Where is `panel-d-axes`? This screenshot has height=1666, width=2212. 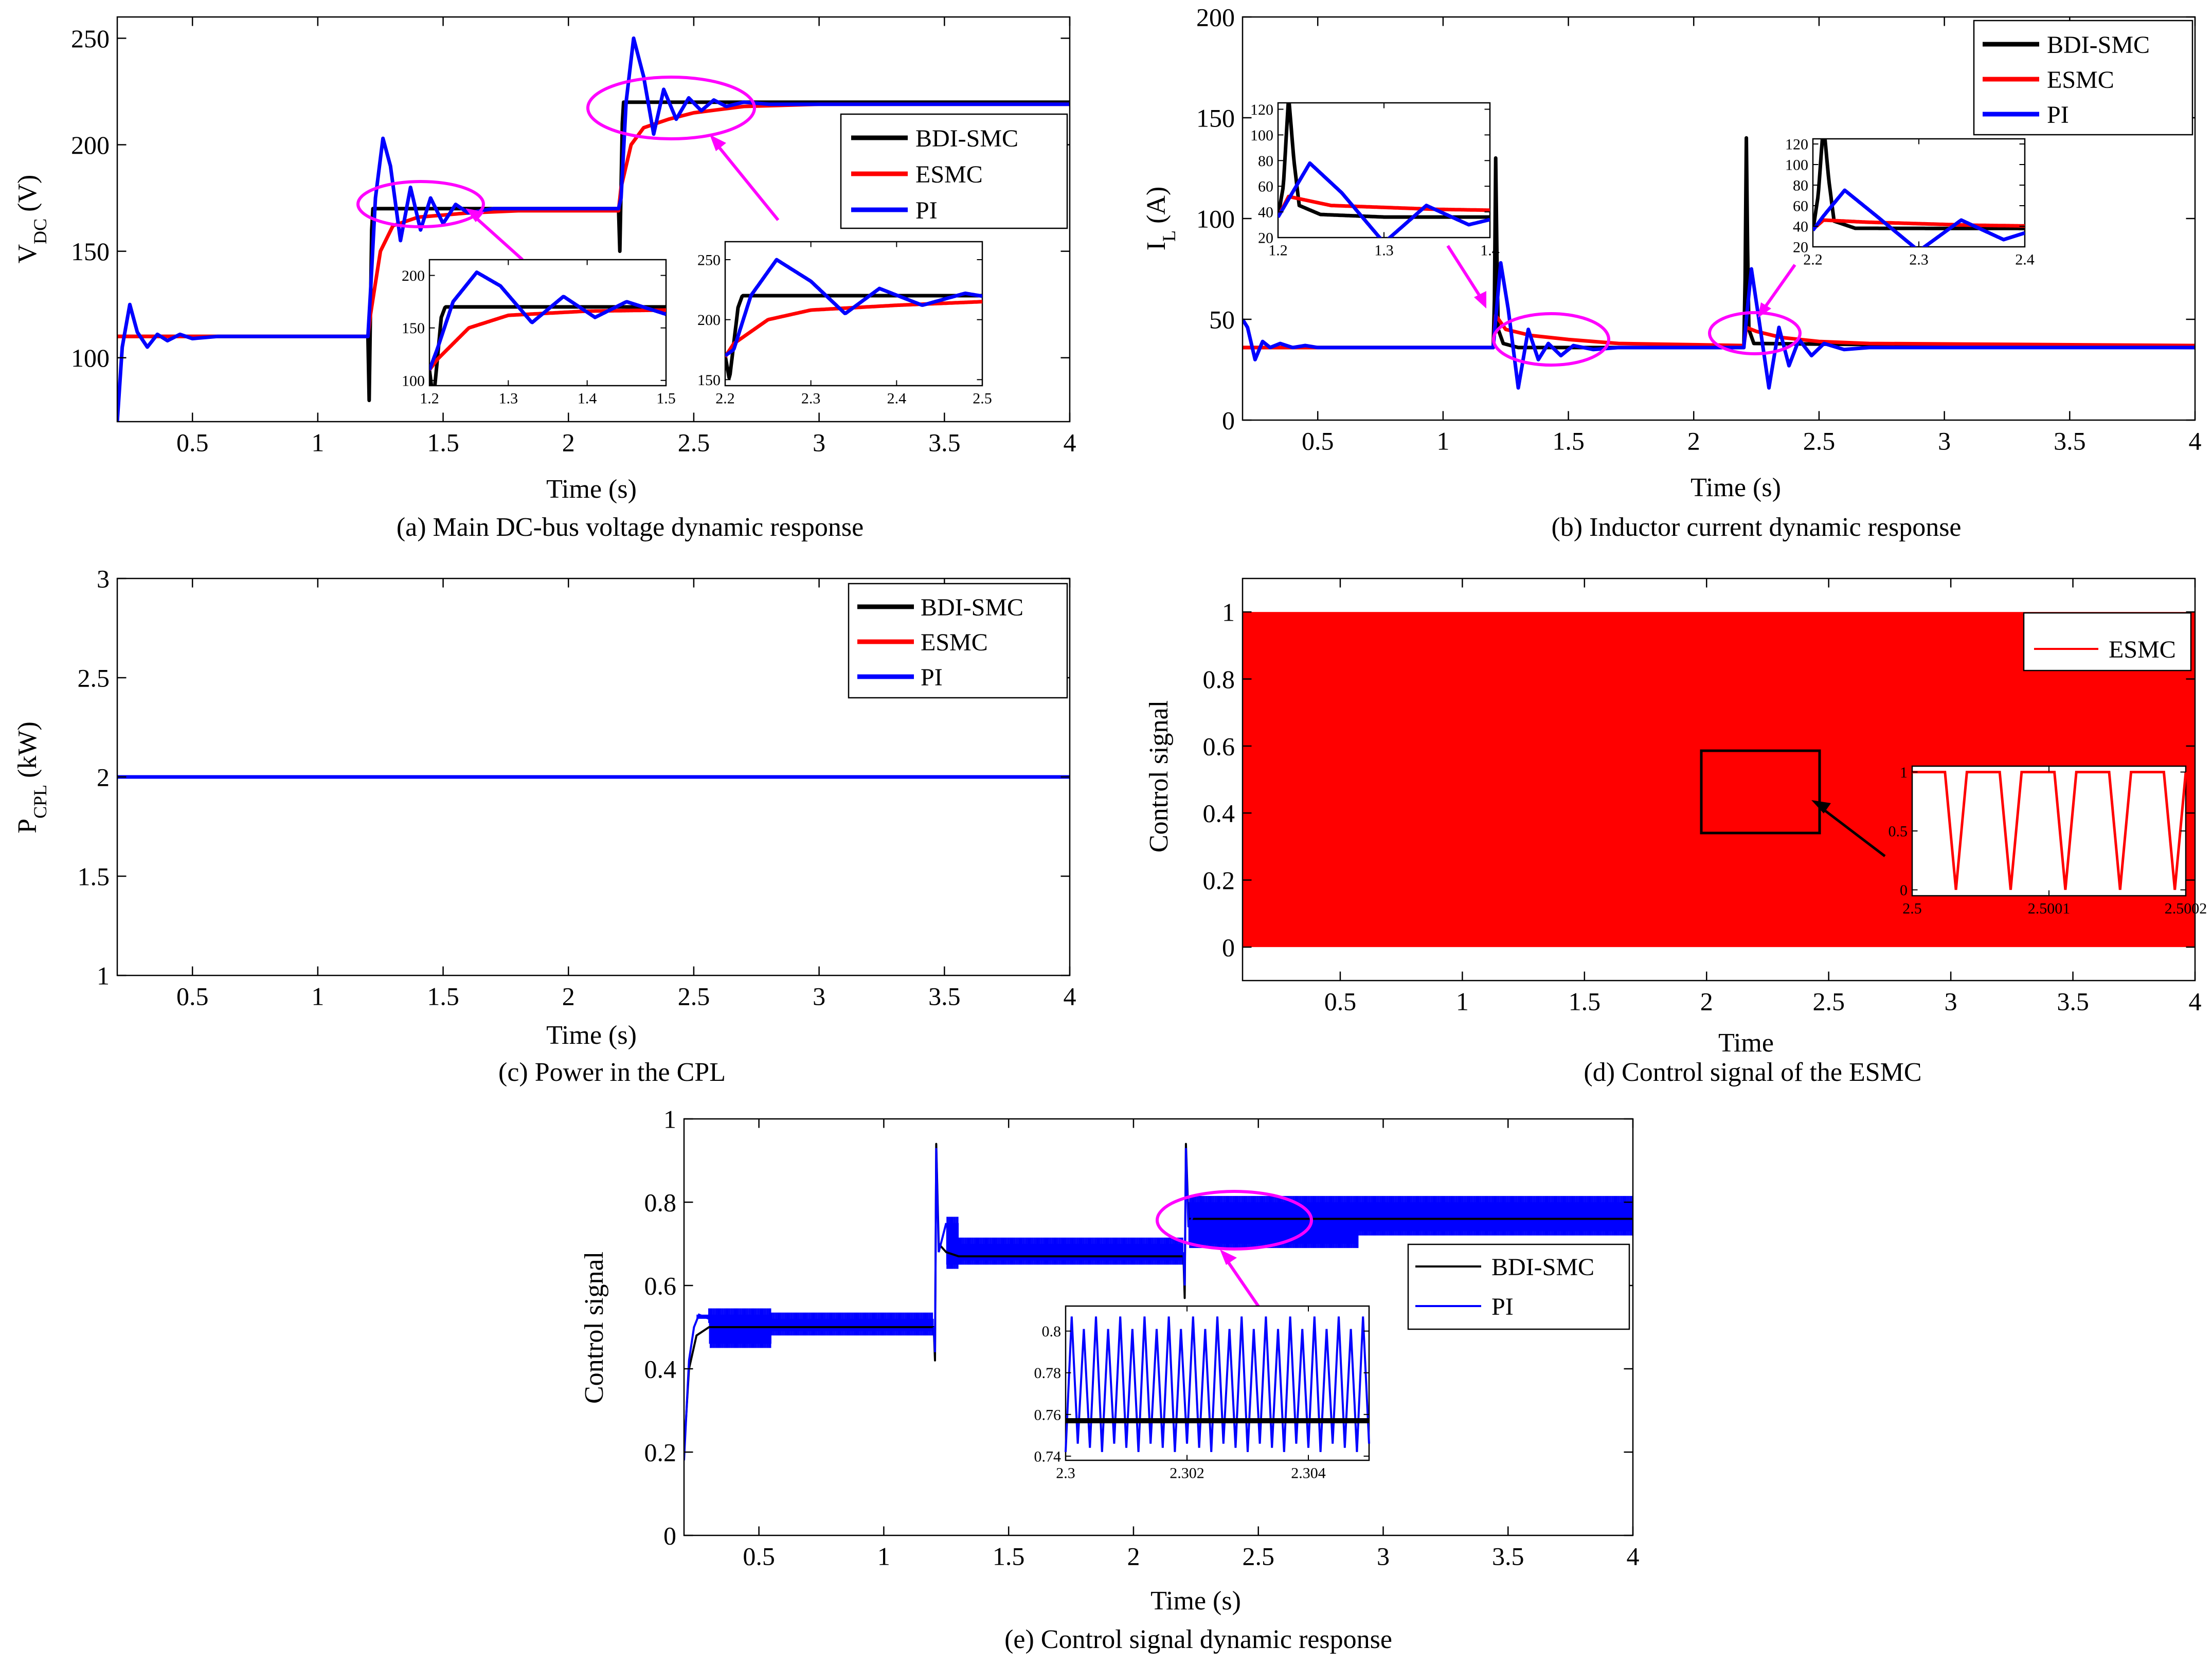
panel-d-axes is located at coordinates (1719, 779).